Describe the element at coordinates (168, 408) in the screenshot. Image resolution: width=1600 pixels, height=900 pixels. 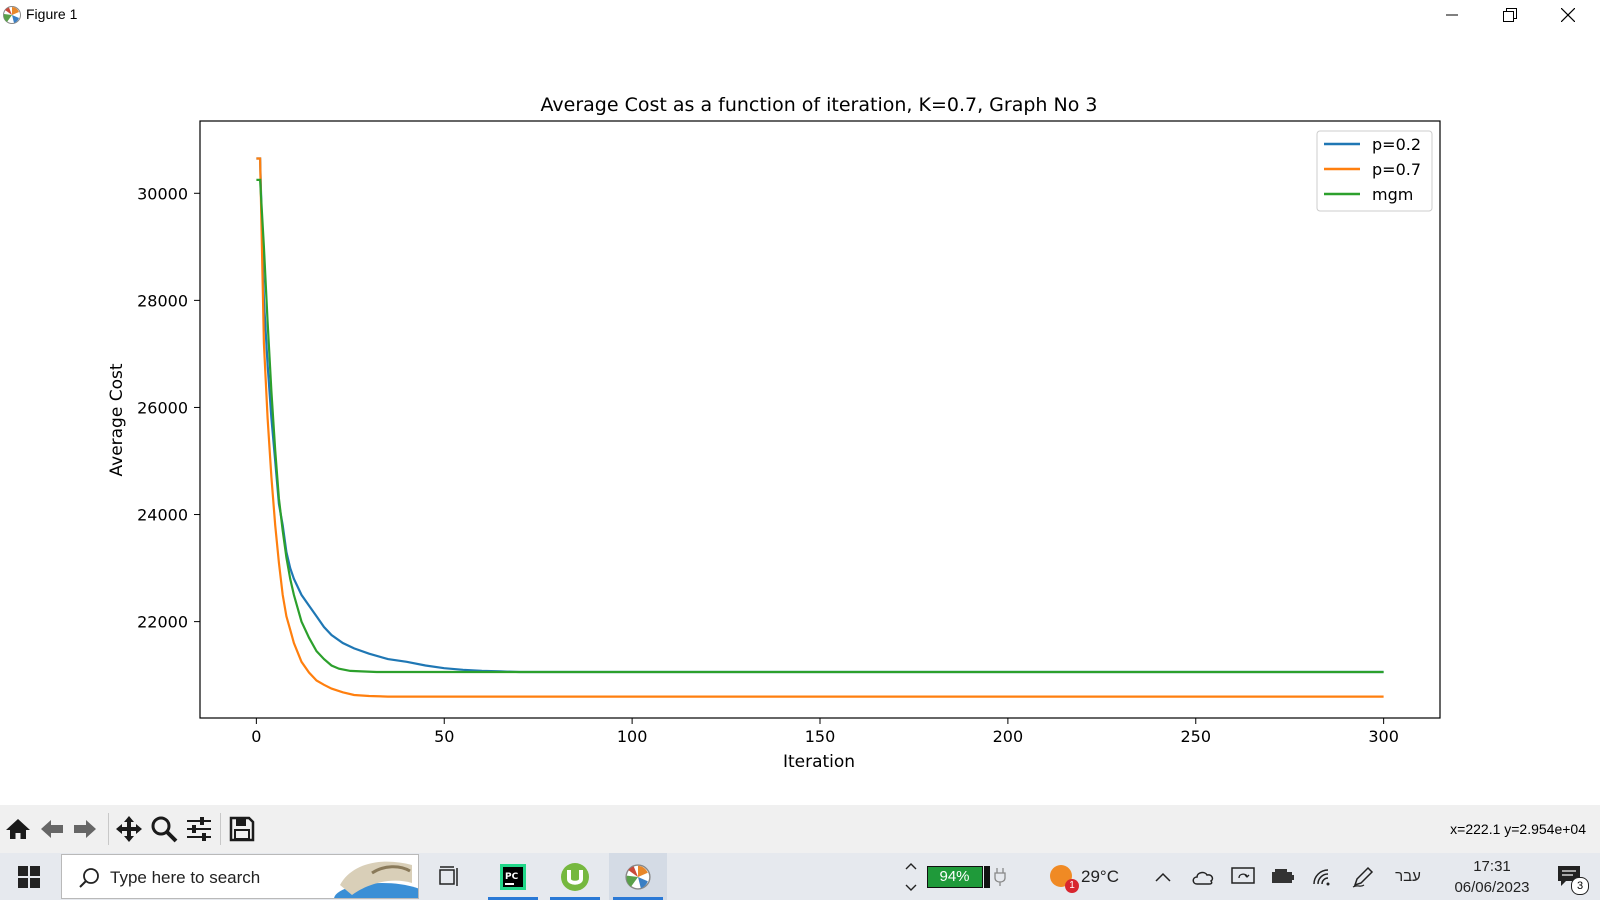
I see `y-axis-ticks: 22000 24000 26000 28000 30000` at that location.